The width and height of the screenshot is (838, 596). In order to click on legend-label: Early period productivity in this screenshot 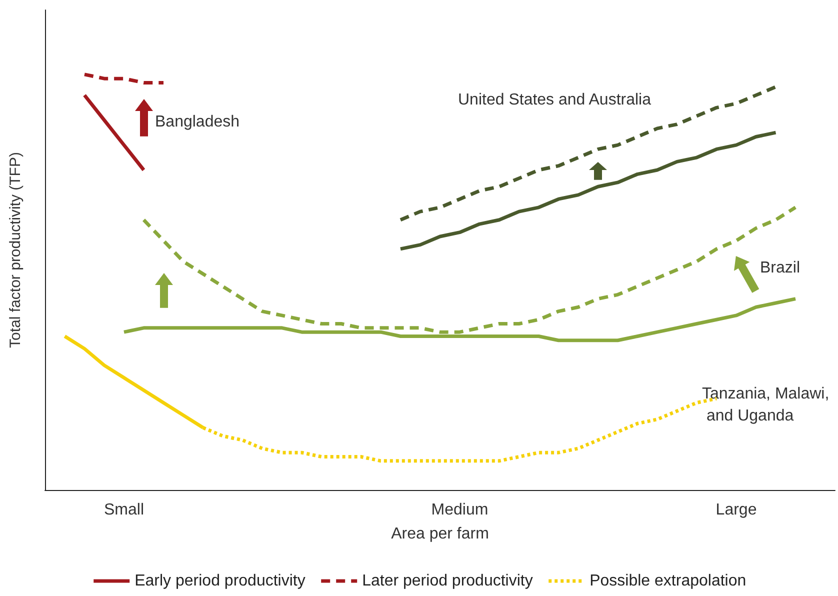, I will do `click(220, 581)`.